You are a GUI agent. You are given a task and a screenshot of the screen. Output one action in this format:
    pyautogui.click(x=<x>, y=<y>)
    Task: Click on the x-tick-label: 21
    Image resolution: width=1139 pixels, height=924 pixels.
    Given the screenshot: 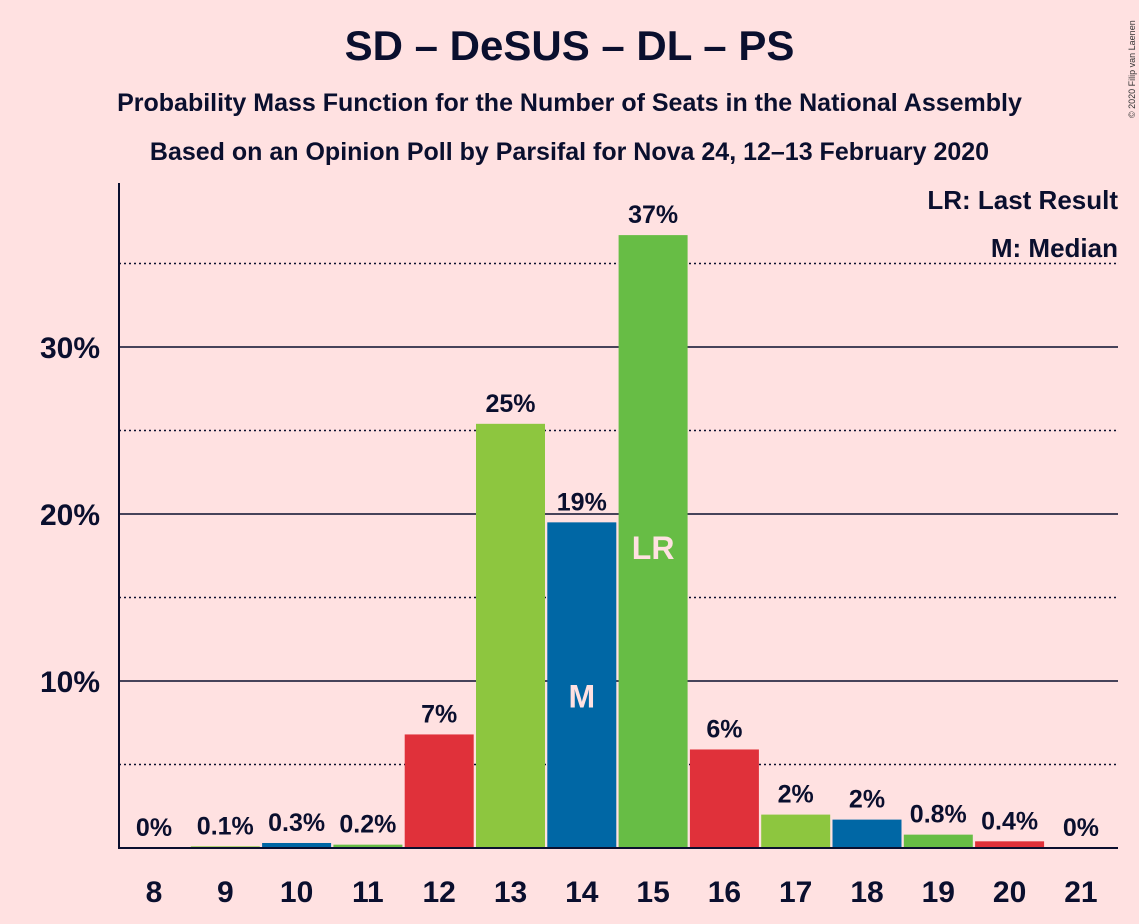 What is the action you would take?
    pyautogui.click(x=1080, y=892)
    